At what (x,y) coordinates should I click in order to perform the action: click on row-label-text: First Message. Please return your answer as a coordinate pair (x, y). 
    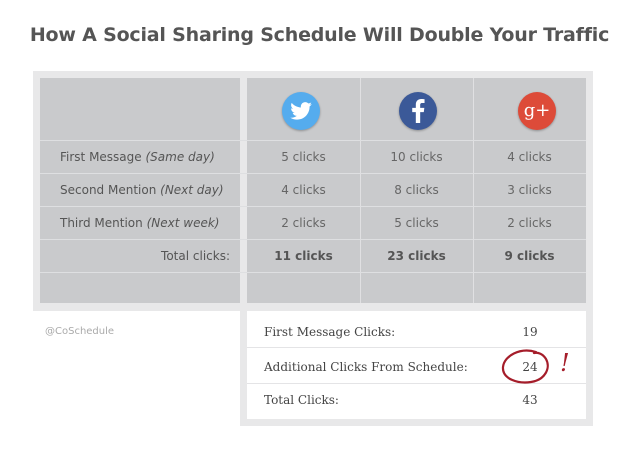
    Looking at the image, I should click on (101, 157).